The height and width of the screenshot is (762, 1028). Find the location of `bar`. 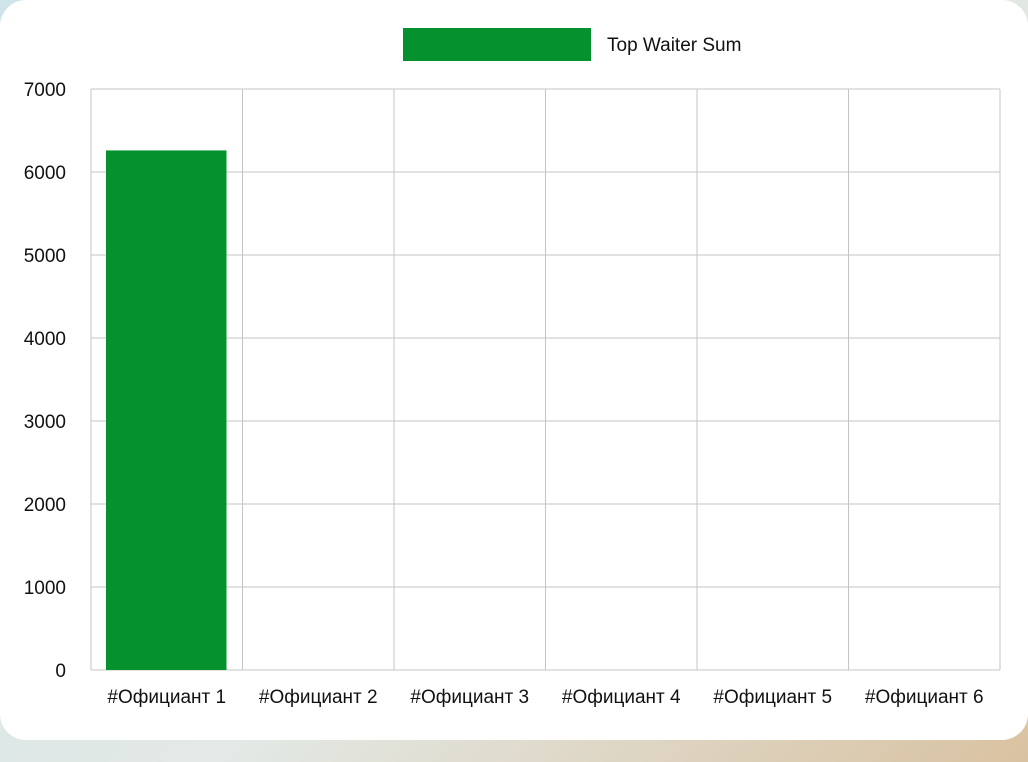

bar is located at coordinates (166, 410).